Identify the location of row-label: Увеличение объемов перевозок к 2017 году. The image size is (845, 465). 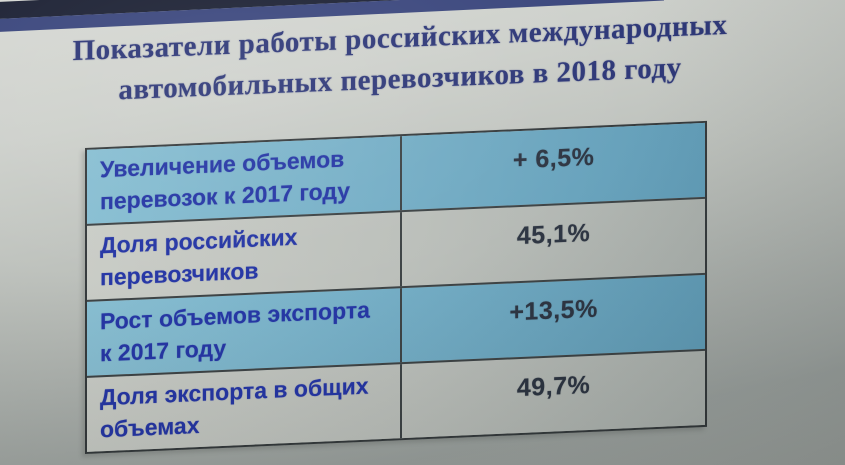
(245, 180).